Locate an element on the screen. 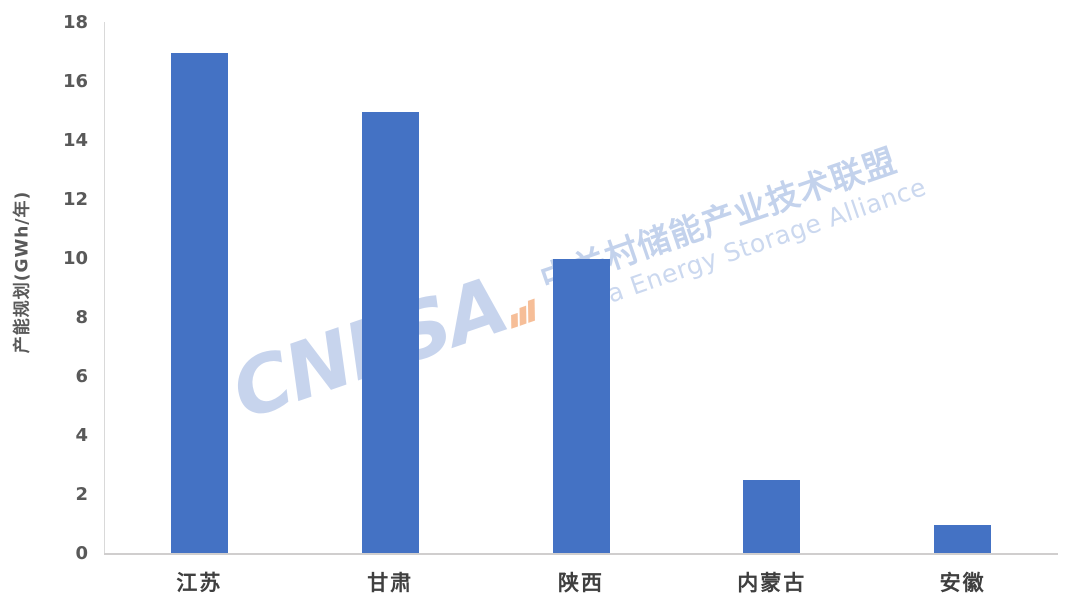  y-tick-label-12: 12 is located at coordinates (75, 199).